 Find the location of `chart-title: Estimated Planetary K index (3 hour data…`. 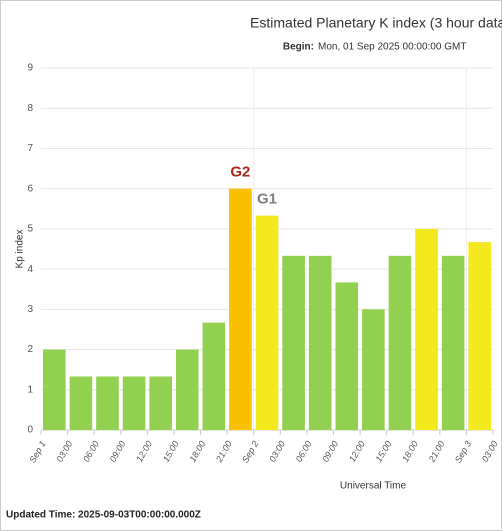

chart-title: Estimated Planetary K index (3 hour data… is located at coordinates (376, 23).